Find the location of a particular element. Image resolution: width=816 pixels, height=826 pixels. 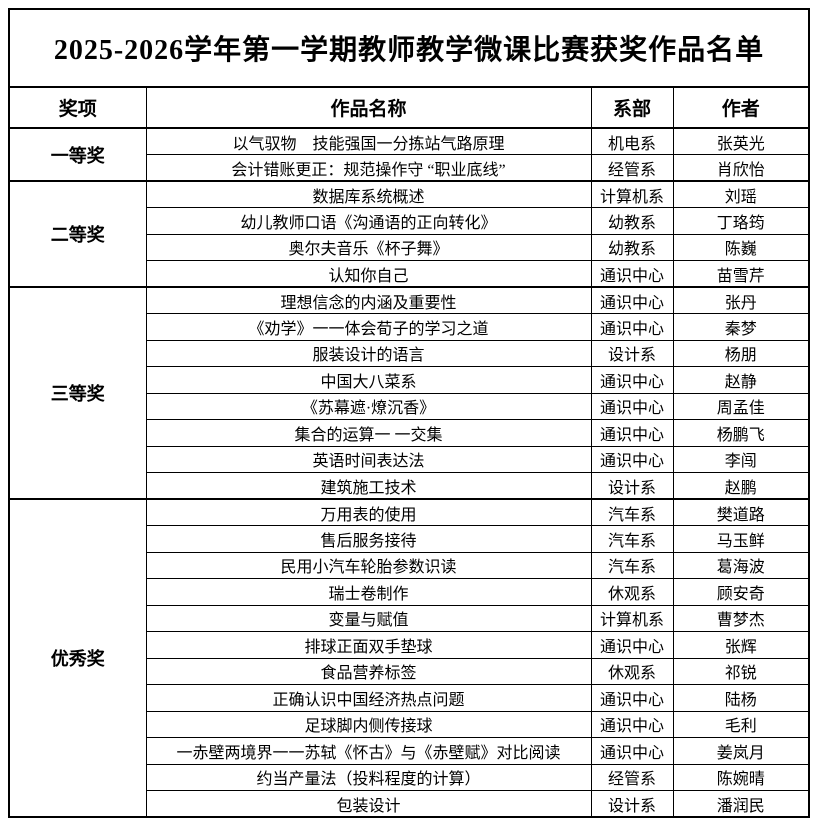

table-row: 《苏幕遮·燎沉香》 通识中心 周孟佳 is located at coordinates (409, 406).